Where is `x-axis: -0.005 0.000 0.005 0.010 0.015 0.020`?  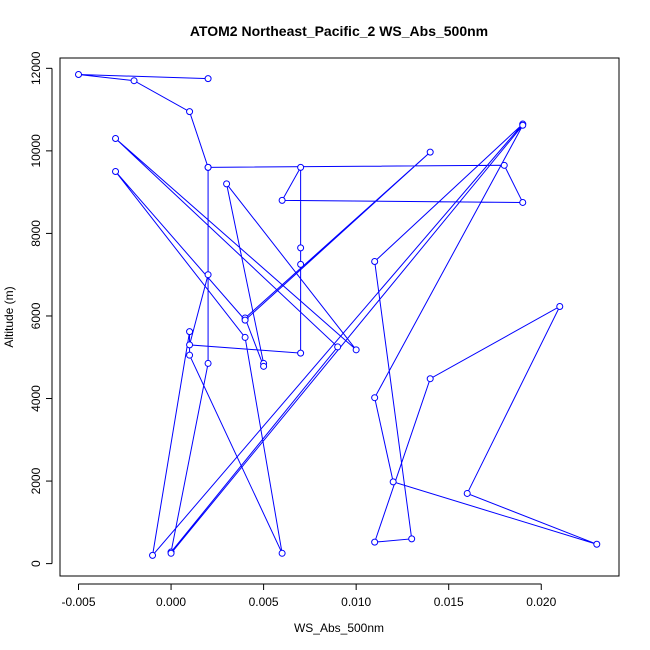 x-axis: -0.005 0.000 0.005 0.010 0.015 0.020 is located at coordinates (309, 596).